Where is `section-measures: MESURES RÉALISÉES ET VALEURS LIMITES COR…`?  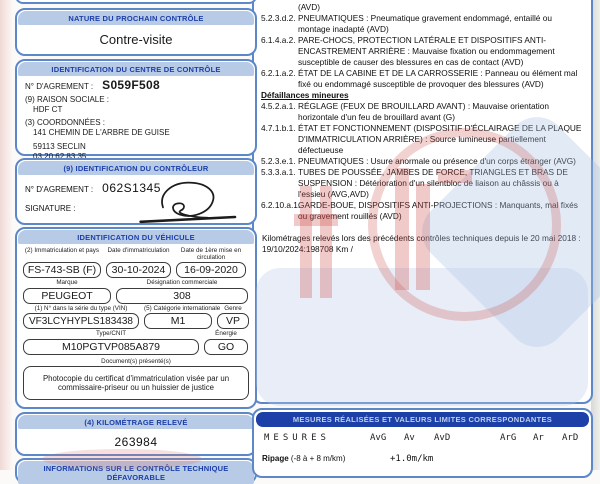
section-measures: MESURES RÉALISÉES ET VALEURS LIMITES COR… is located at coordinates (422, 443).